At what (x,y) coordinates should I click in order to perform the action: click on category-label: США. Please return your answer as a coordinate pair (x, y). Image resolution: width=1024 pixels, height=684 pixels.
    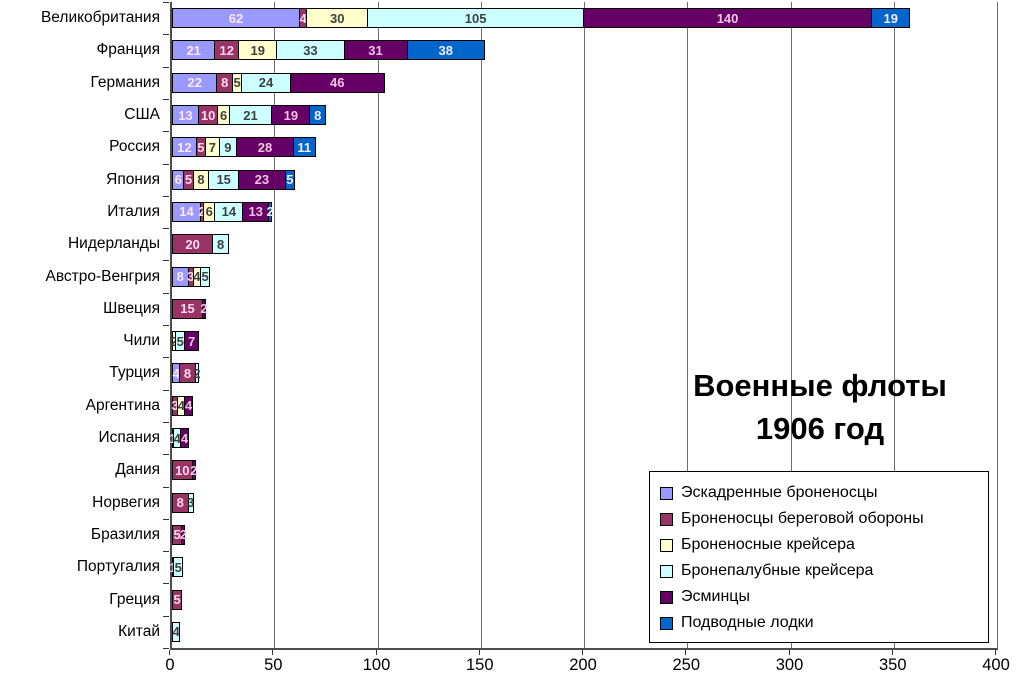
    Looking at the image, I should click on (142, 115).